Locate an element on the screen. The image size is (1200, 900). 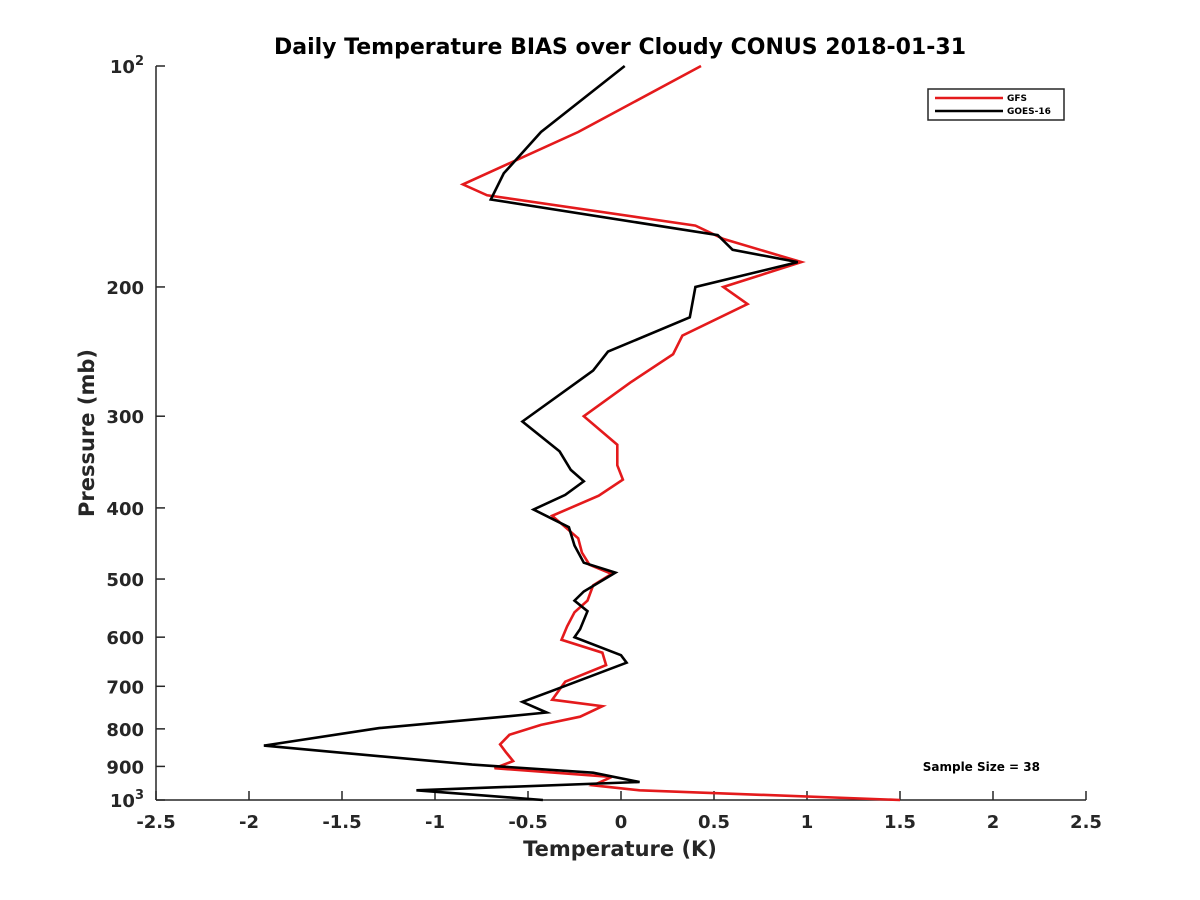
y-tick-label: 700 is located at coordinates (125, 687).